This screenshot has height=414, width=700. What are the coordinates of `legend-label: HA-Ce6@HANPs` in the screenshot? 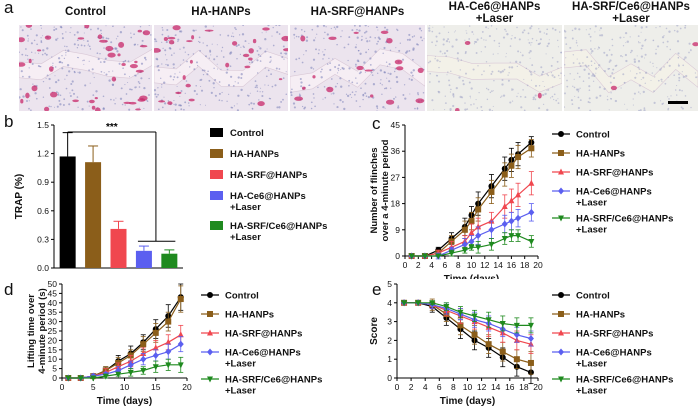 It's located at (263, 353).